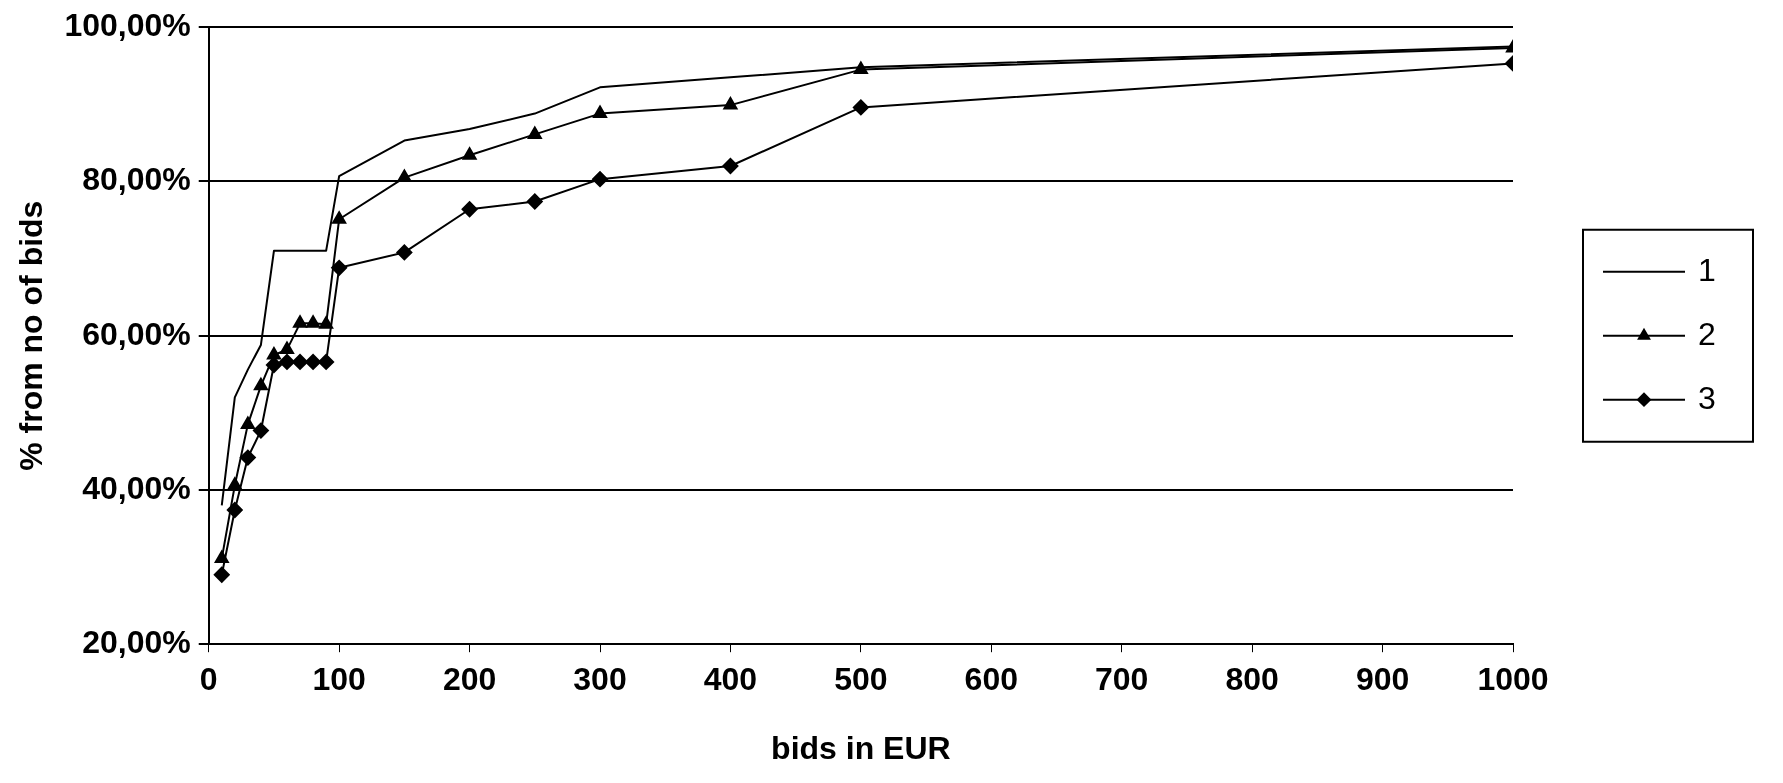  I want to click on x-tick-label: 100, so click(339, 679).